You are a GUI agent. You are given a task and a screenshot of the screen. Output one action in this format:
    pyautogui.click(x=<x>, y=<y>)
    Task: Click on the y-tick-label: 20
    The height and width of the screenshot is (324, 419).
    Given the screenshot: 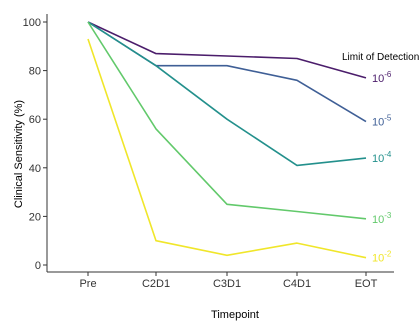 What is the action you would take?
    pyautogui.click(x=35, y=217)
    